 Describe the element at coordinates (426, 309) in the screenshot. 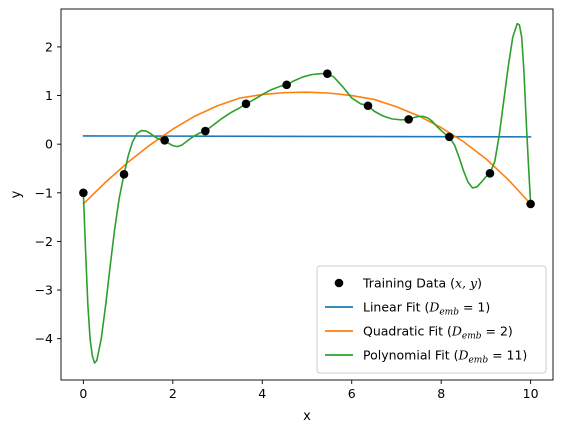

I see `legend-entry-label: Linear Fit (Demb = 1)` at that location.